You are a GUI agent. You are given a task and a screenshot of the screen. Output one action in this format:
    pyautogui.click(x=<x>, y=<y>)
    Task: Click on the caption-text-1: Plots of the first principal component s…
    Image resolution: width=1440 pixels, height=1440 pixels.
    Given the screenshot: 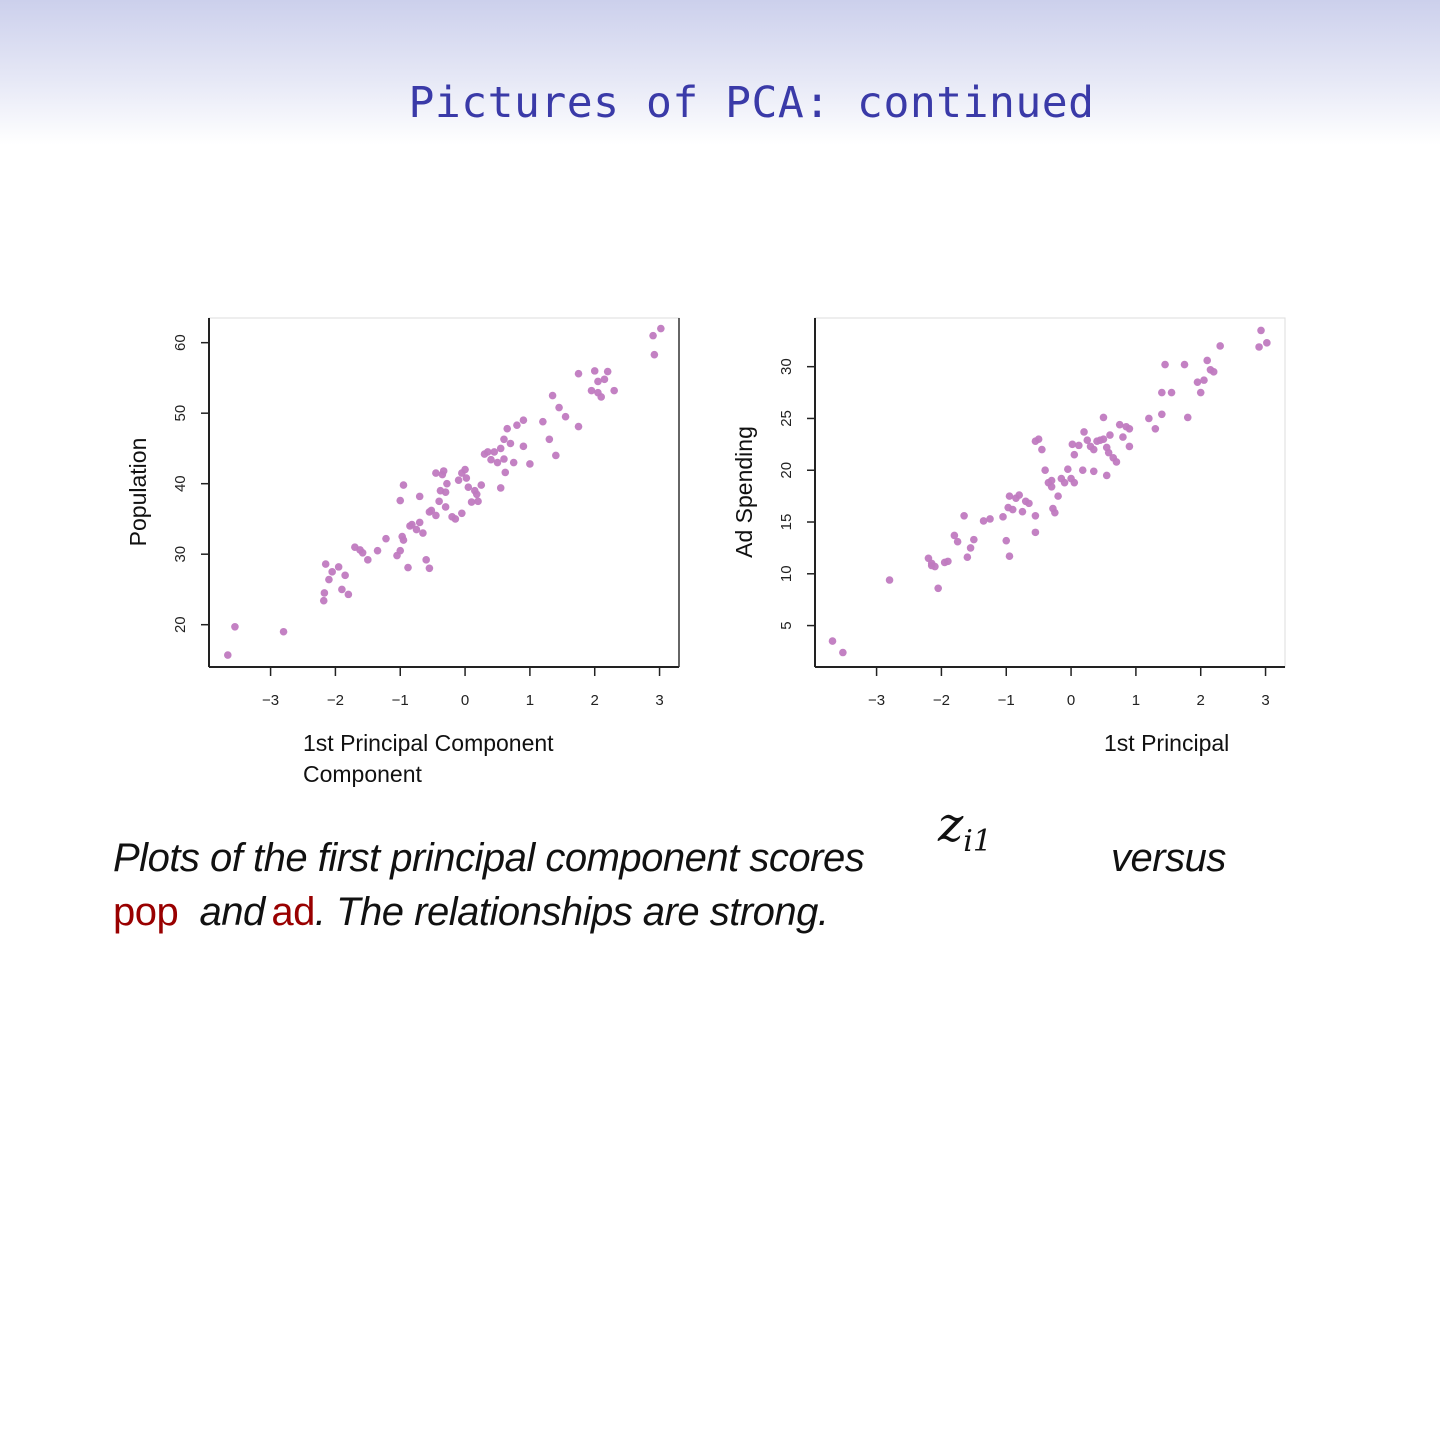 What is the action you would take?
    pyautogui.click(x=489, y=858)
    